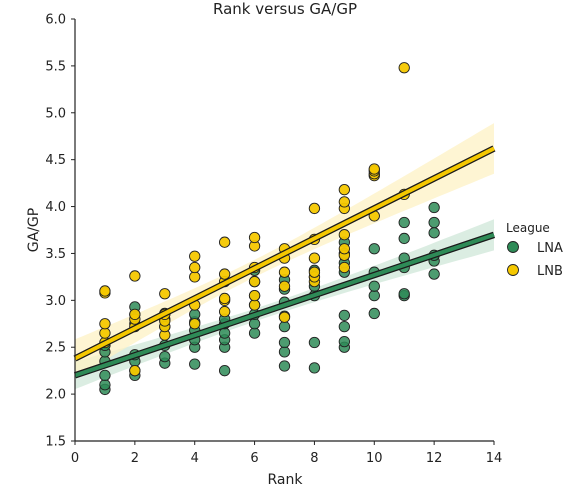 The width and height of the screenshot is (576, 500). I want to click on y-tick-label: 5.5, so click(55, 66).